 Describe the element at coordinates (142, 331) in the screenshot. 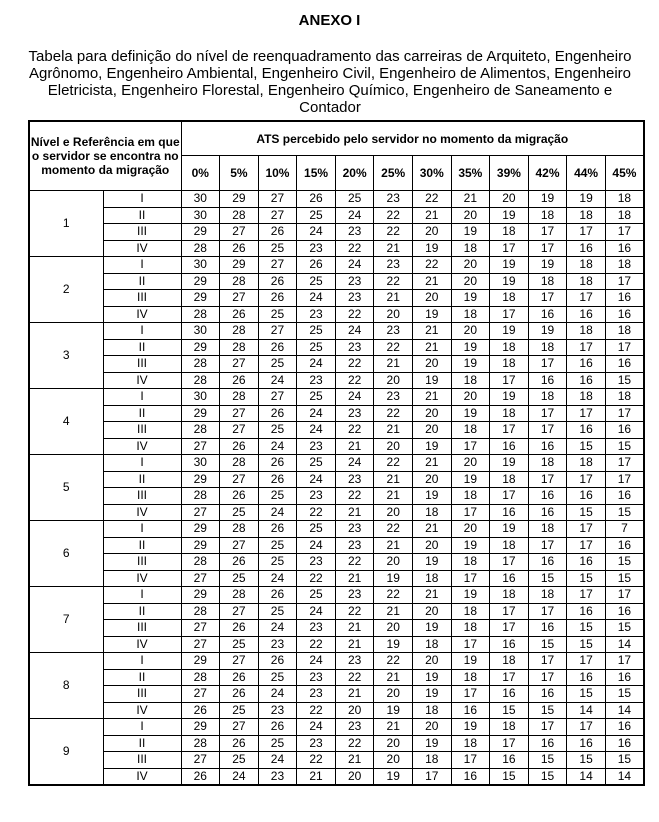

I see `reference-cell: I` at that location.